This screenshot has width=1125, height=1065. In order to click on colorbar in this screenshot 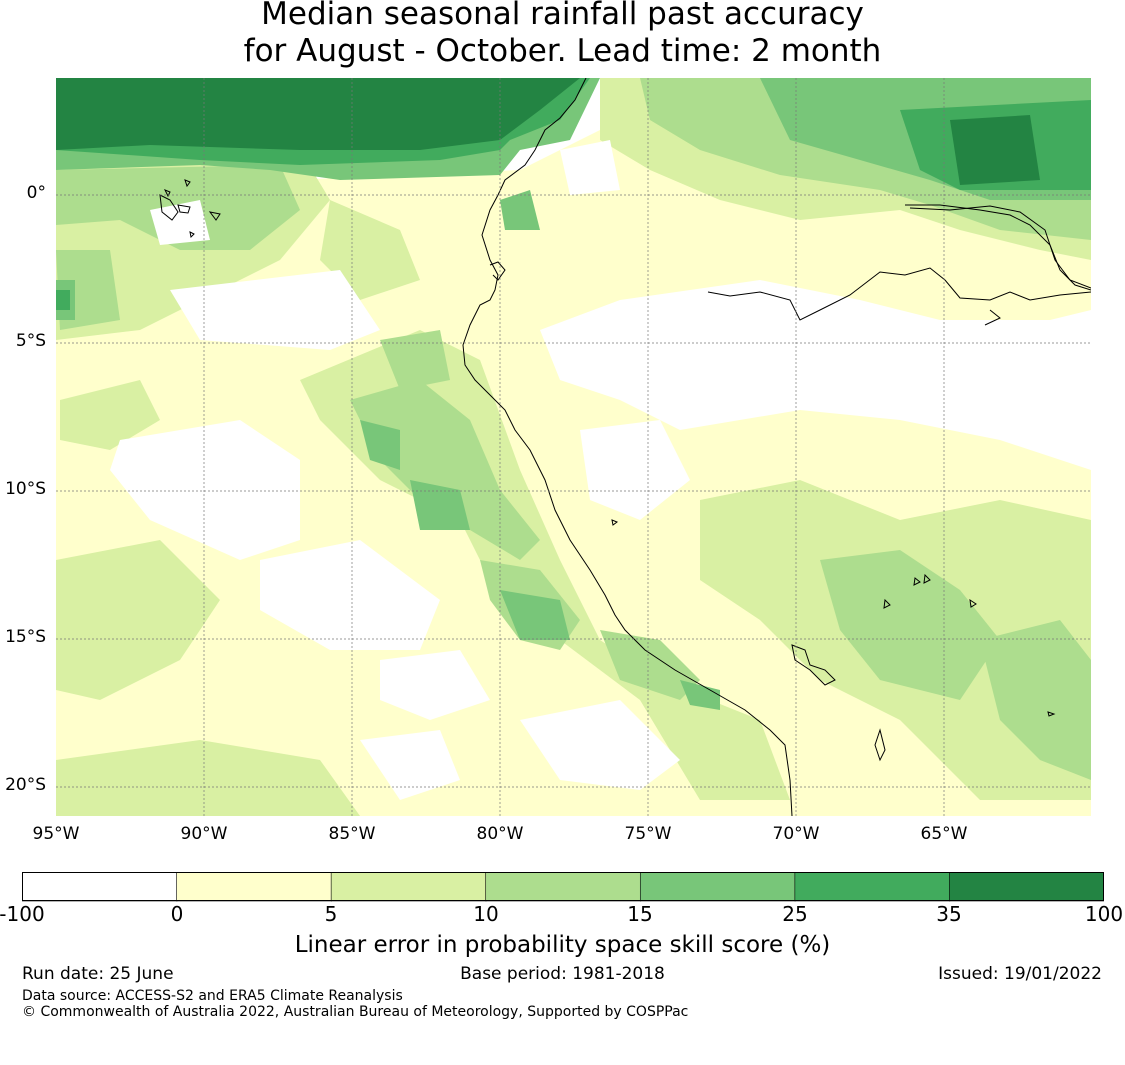, I will do `click(563, 887)`.